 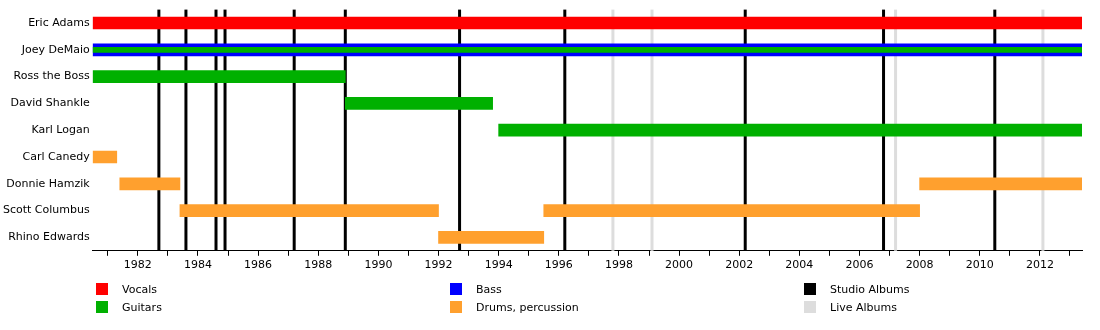 I want to click on y-tick-label: Scott Columbus, so click(x=46, y=210).